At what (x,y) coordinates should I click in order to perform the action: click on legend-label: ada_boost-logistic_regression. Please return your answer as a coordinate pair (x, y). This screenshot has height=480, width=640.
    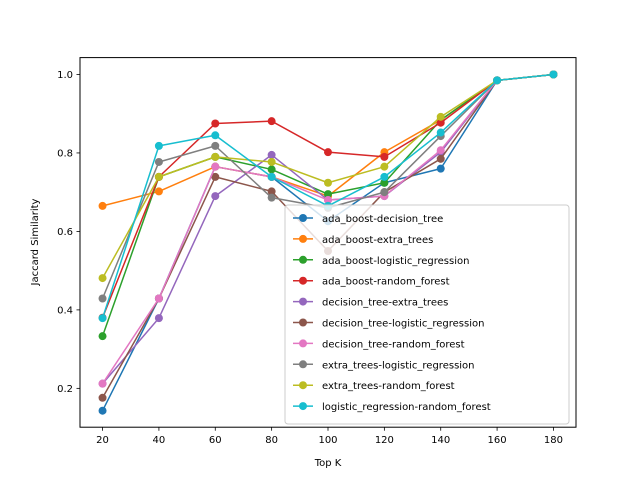
    Looking at the image, I should click on (395, 261).